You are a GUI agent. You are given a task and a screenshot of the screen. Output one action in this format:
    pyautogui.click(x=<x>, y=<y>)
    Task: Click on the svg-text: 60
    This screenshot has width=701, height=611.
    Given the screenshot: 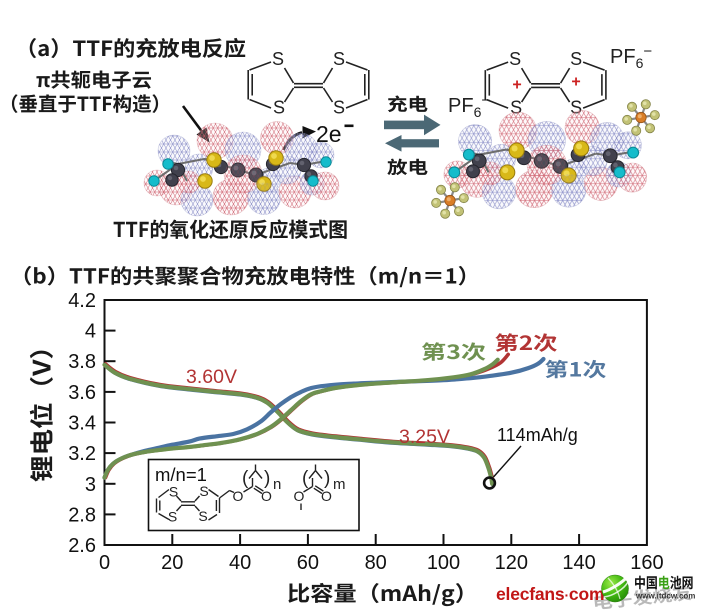 What is the action you would take?
    pyautogui.click(x=308, y=563)
    